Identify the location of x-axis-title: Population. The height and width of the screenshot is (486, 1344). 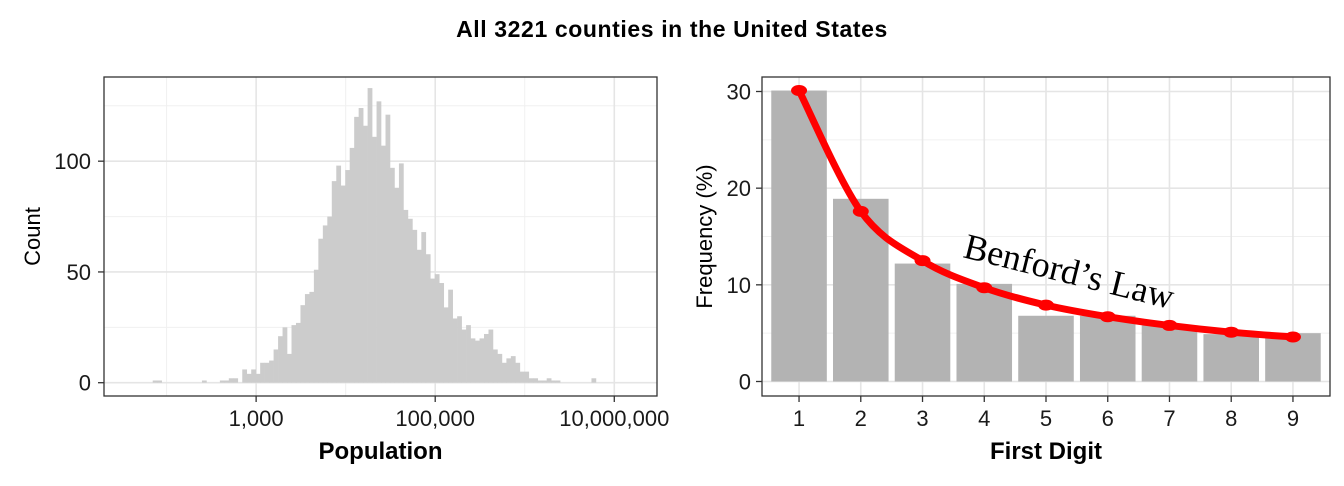
(381, 451).